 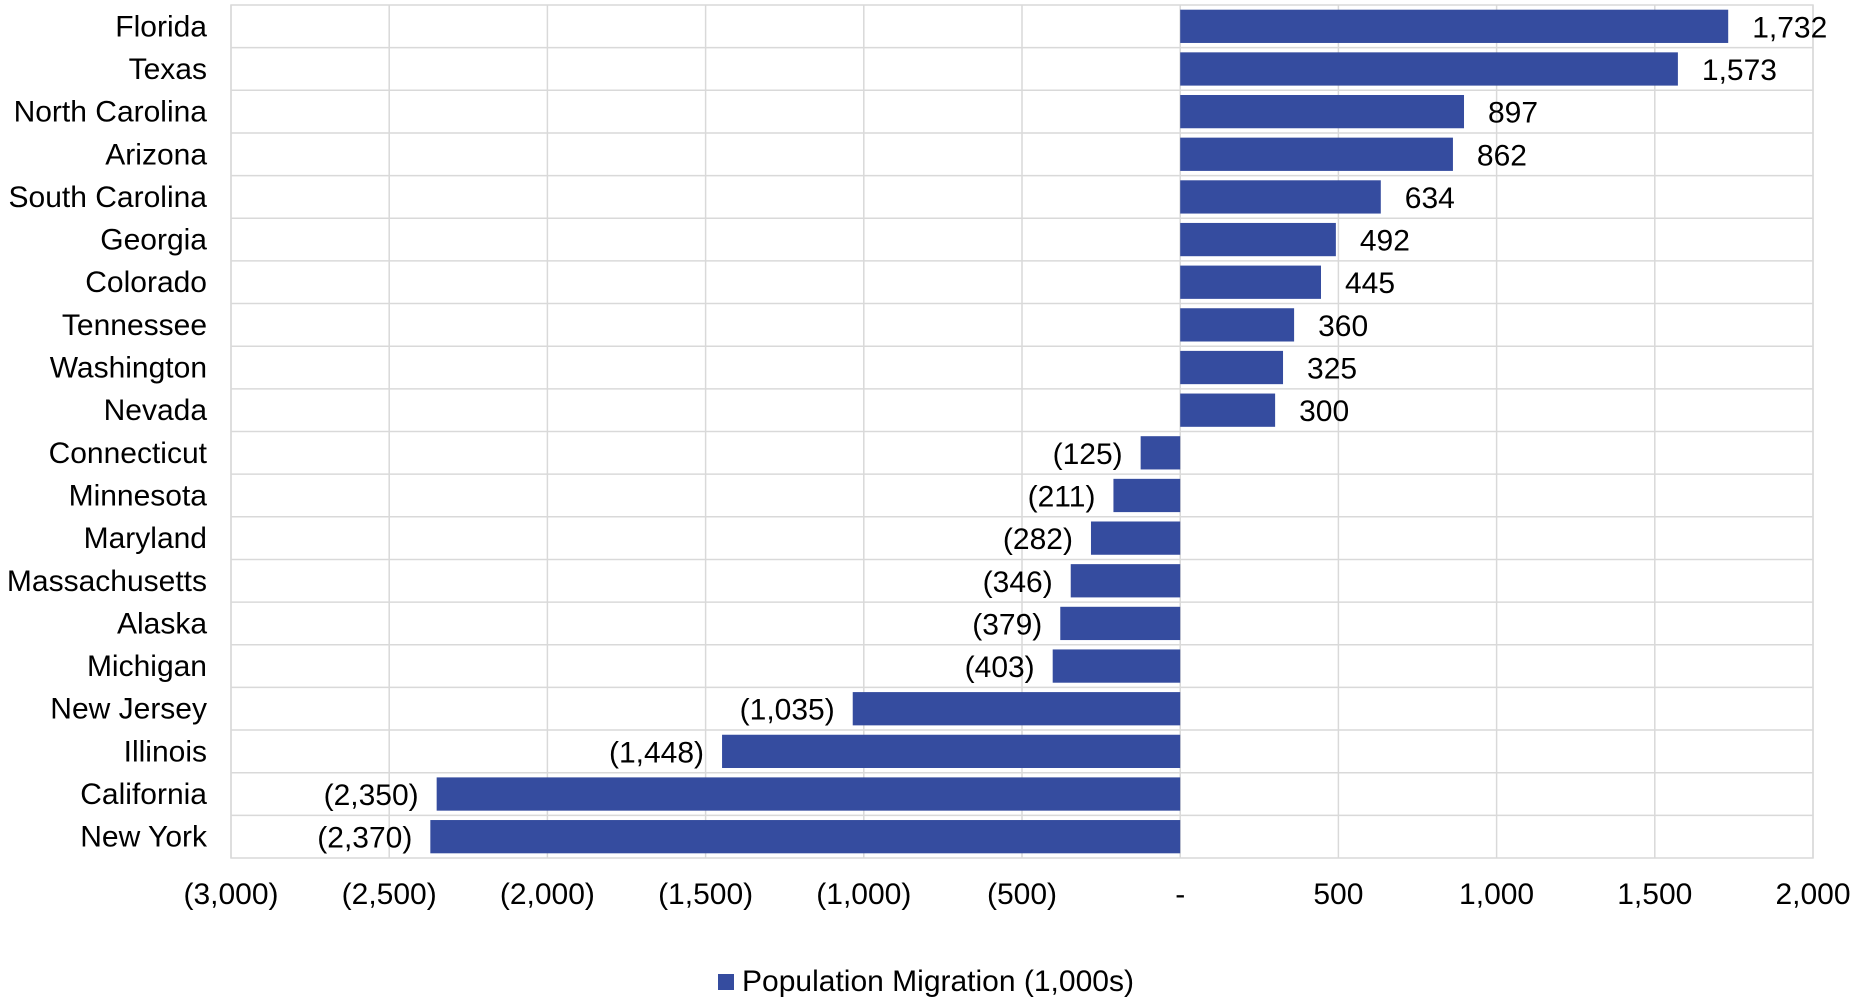 What do you see at coordinates (705, 894) in the screenshot?
I see `x-tick-label: (1,500)` at bounding box center [705, 894].